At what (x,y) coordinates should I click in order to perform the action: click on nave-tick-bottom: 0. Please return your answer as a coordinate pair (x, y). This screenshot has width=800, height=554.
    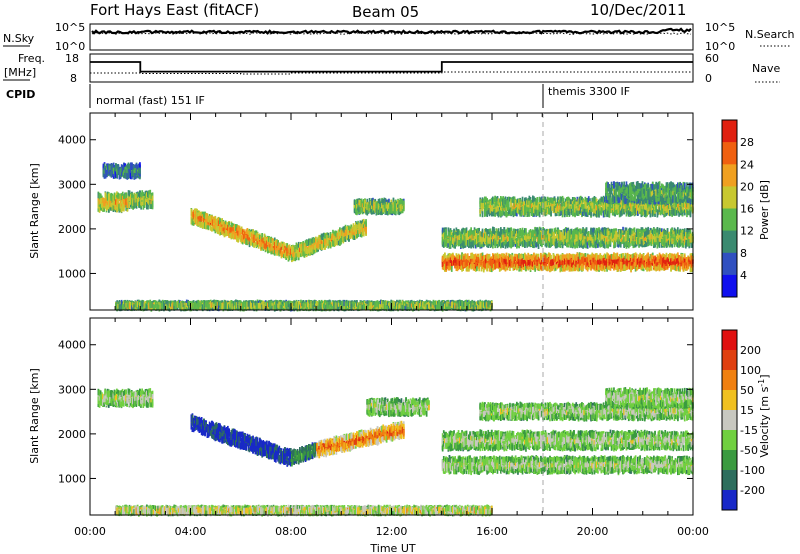
    Looking at the image, I should click on (708, 78).